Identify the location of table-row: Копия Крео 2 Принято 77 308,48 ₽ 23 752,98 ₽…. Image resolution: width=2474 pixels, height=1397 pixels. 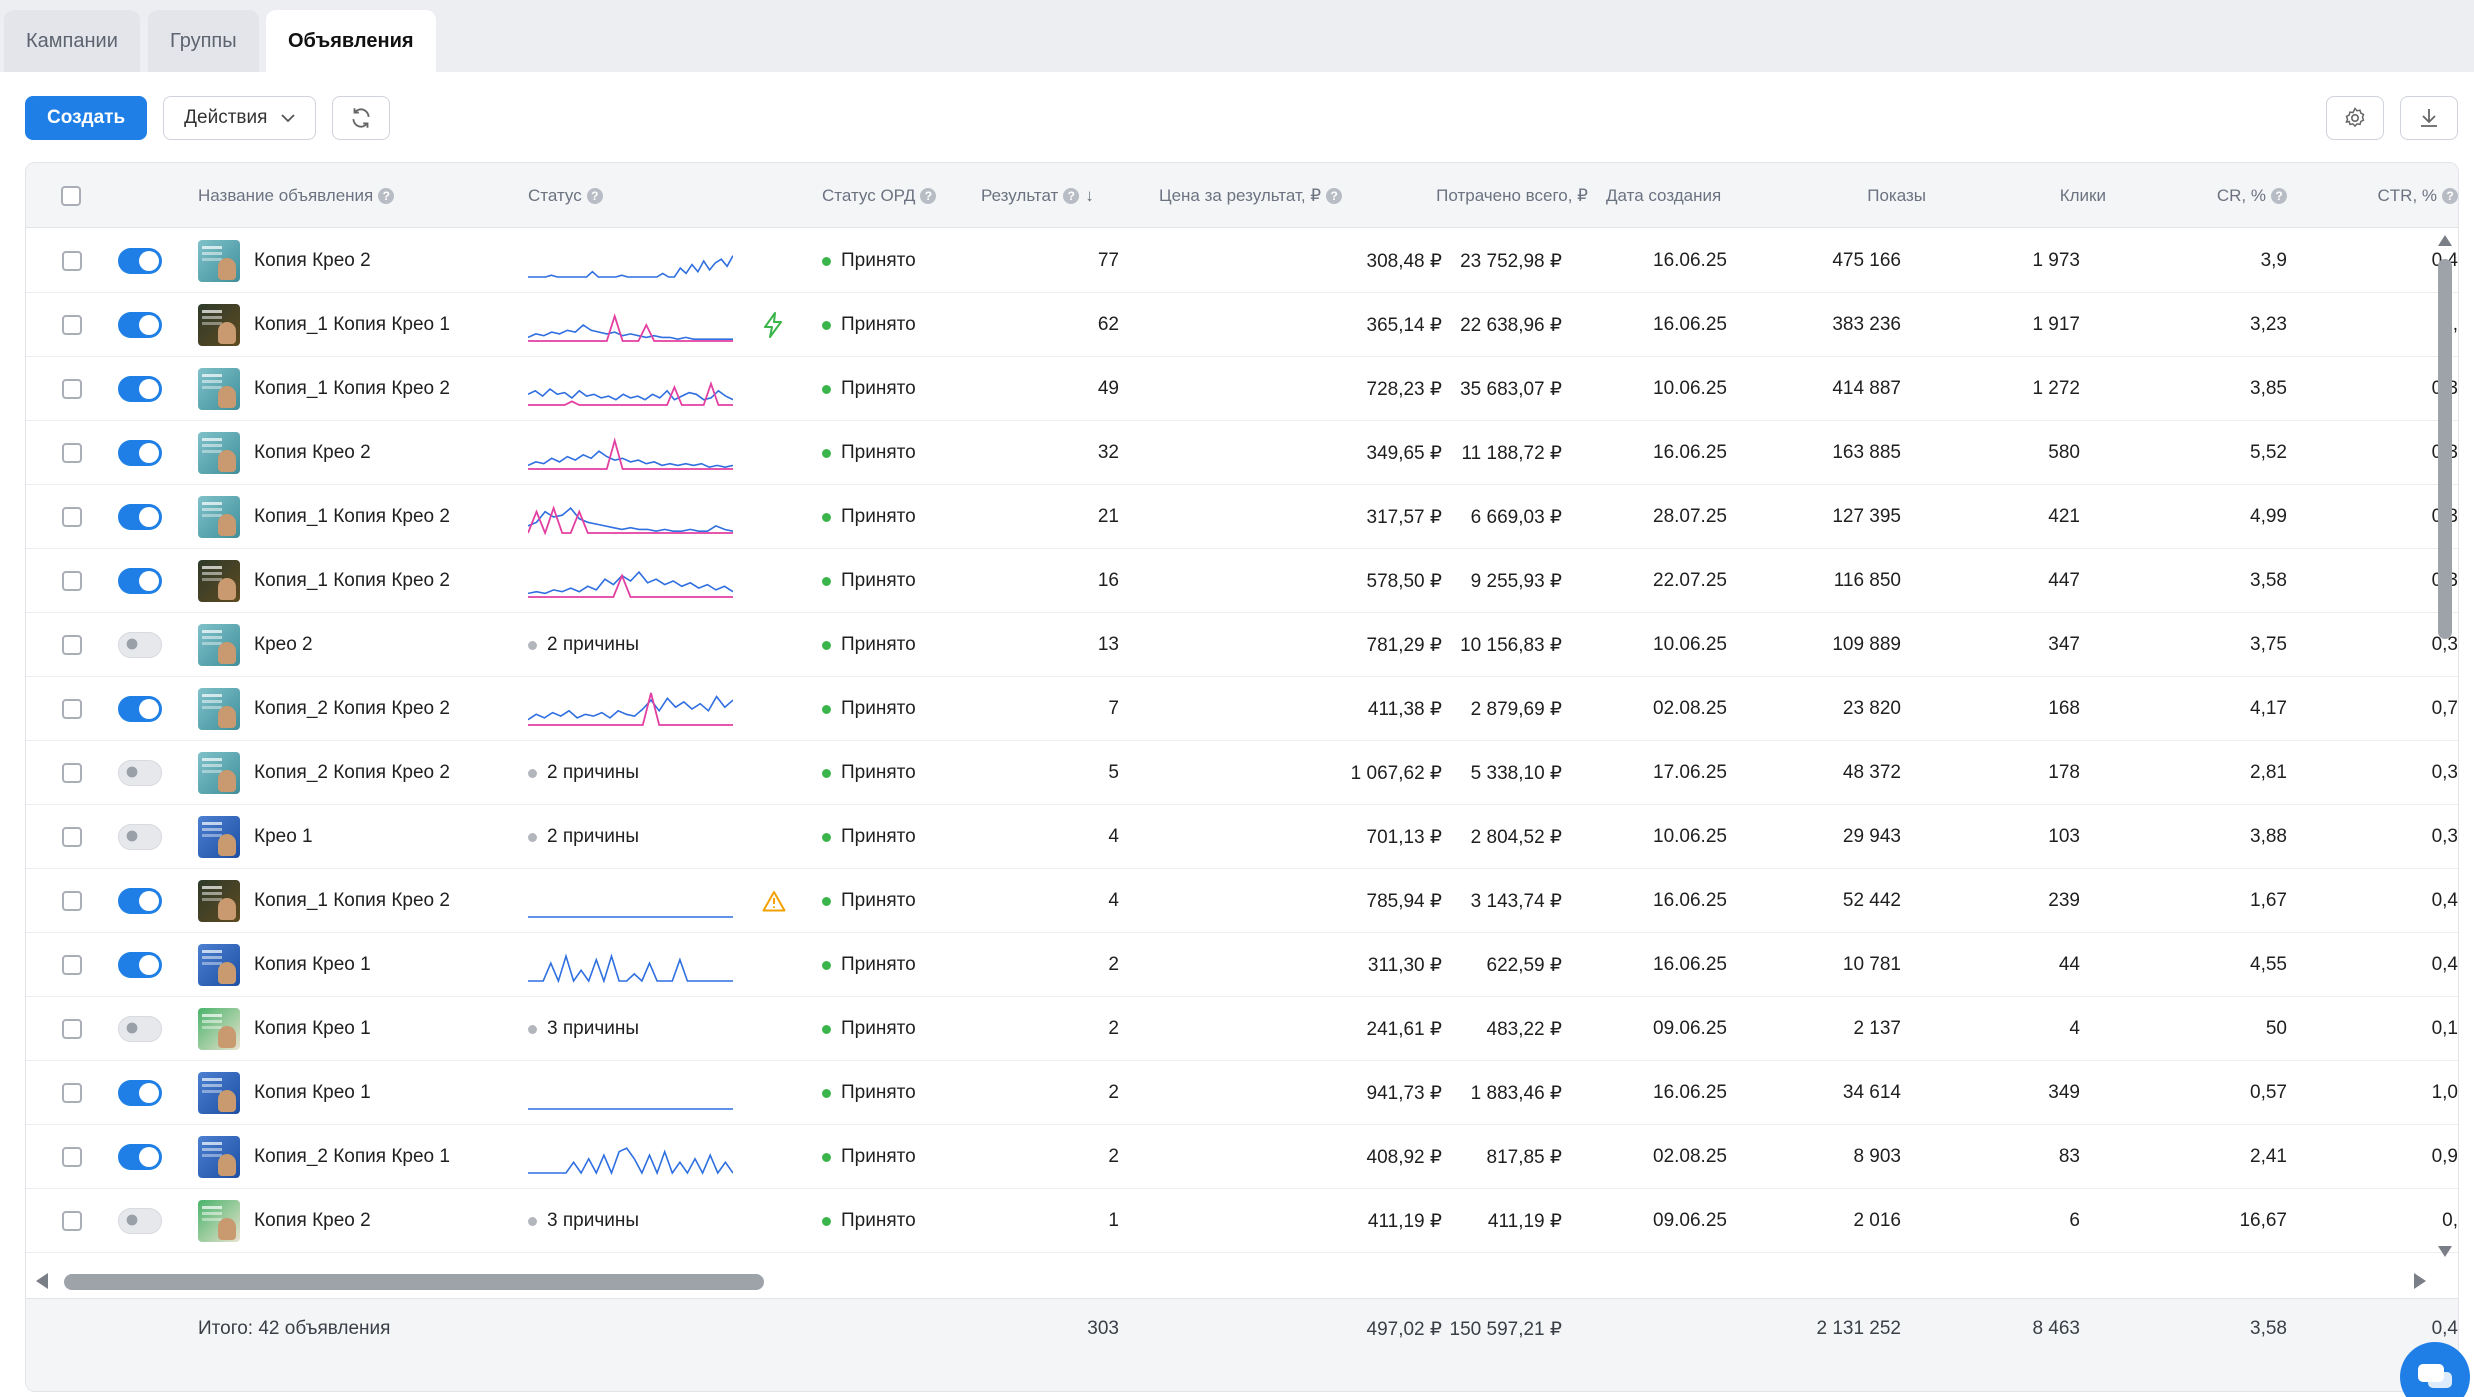
(1242, 261).